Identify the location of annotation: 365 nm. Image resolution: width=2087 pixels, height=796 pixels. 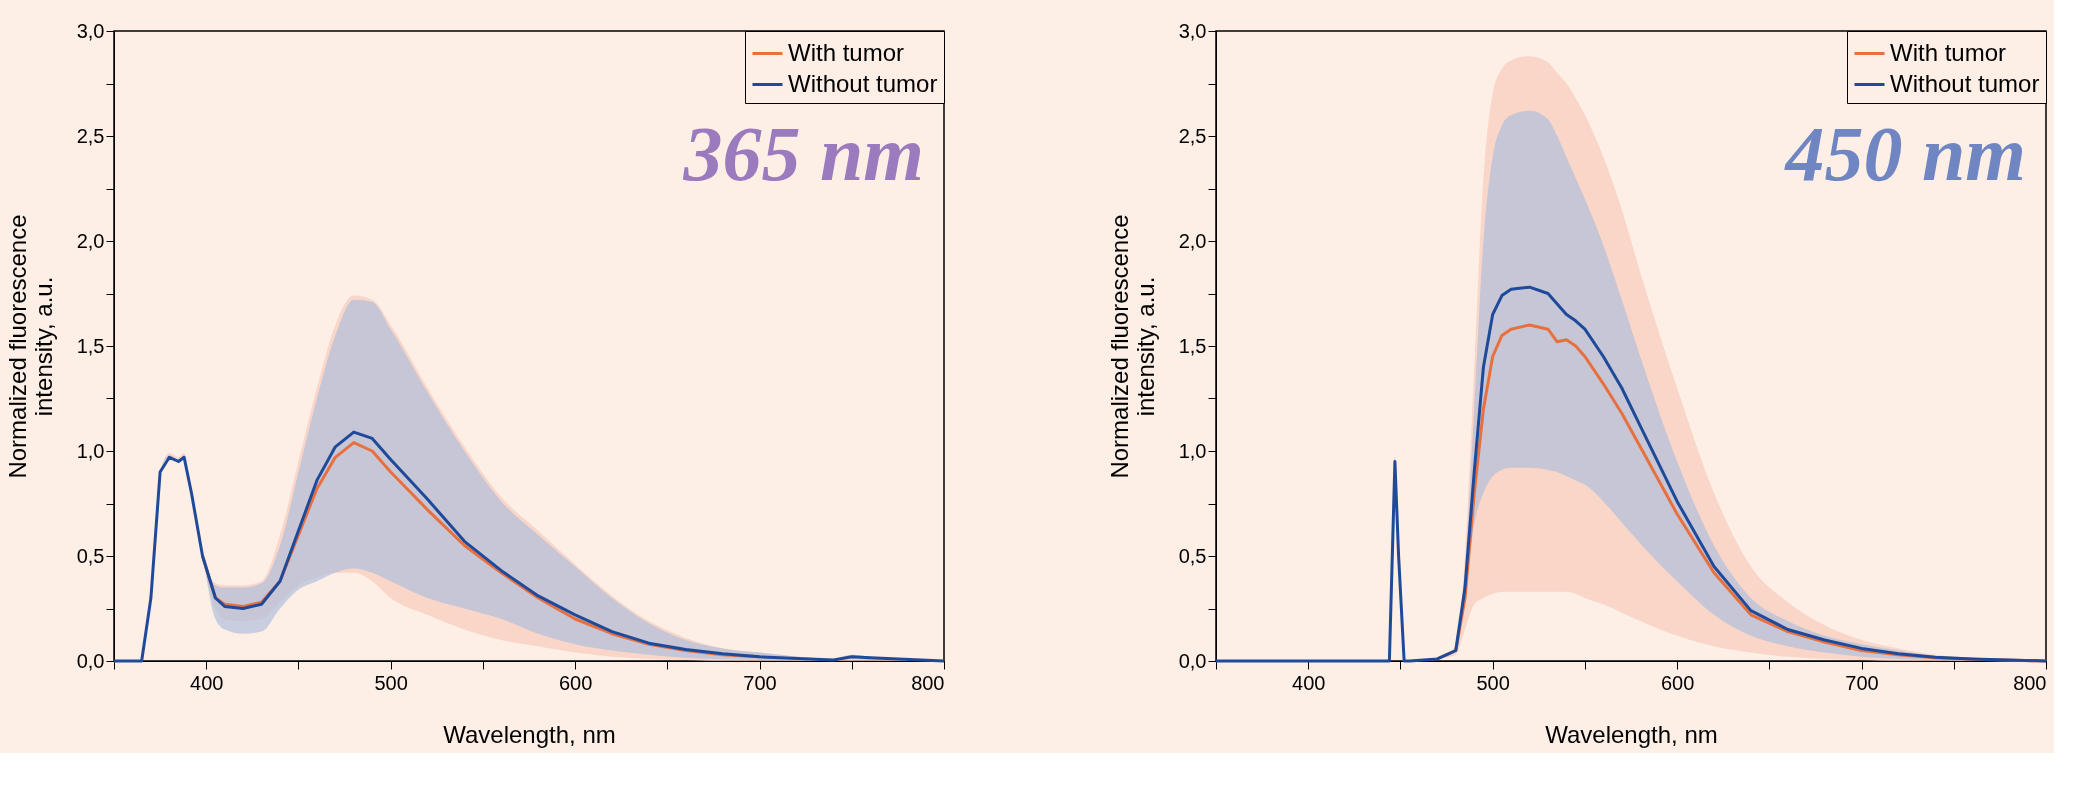
(803, 153).